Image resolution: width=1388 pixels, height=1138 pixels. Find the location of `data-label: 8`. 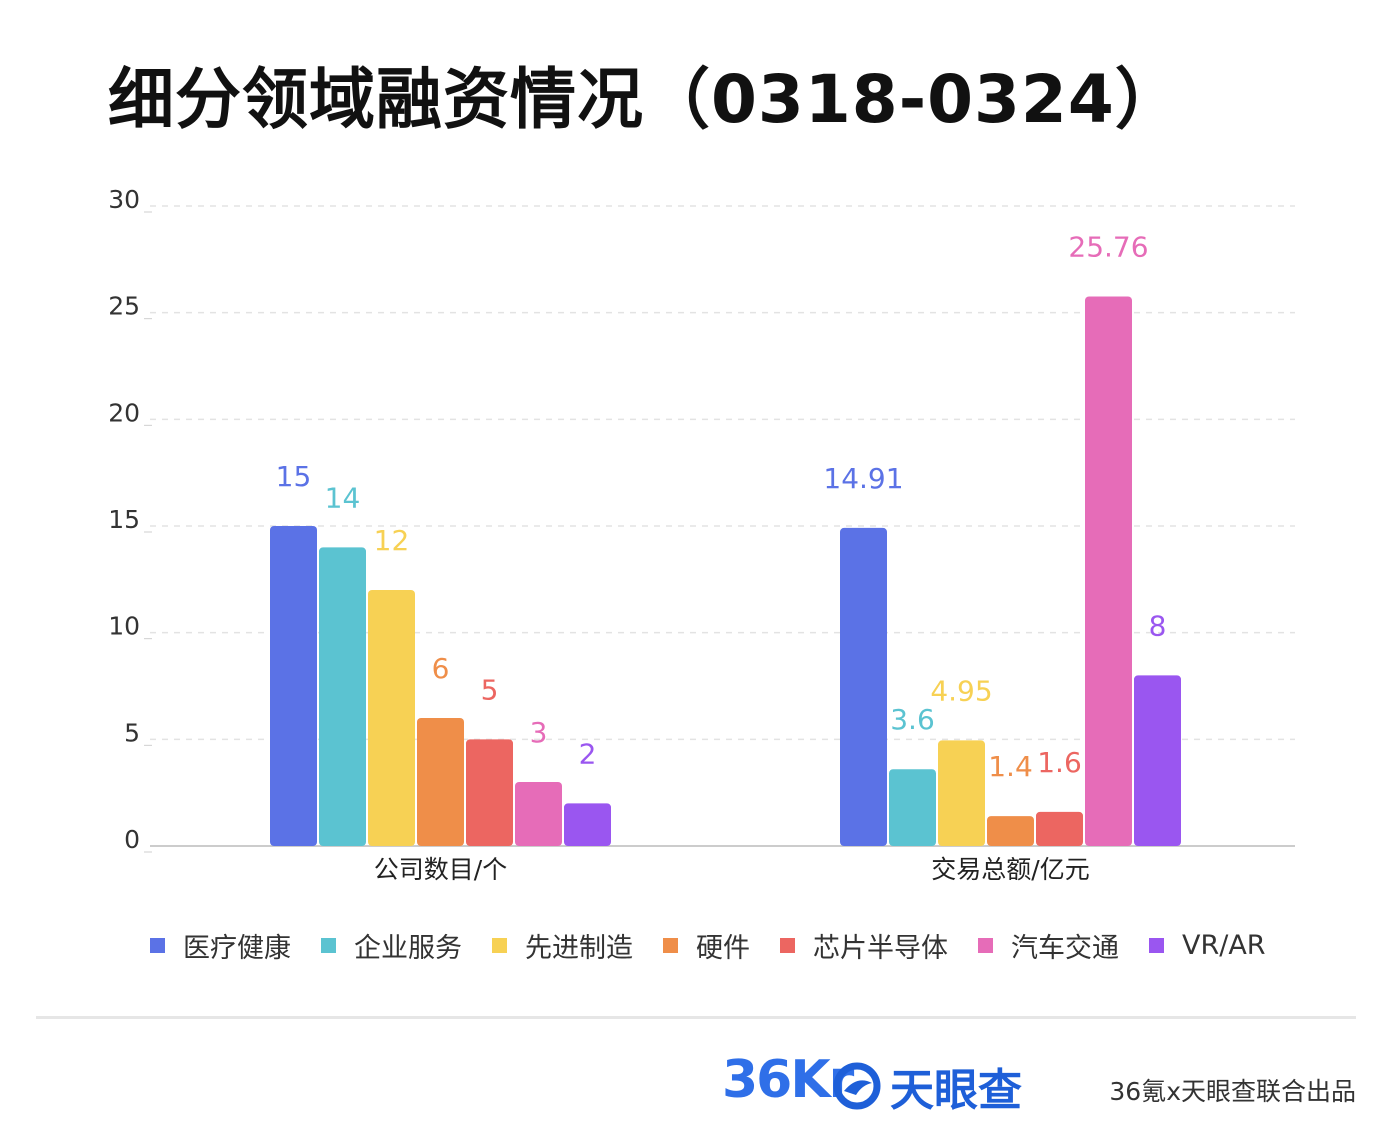

data-label: 8 is located at coordinates (1158, 625).